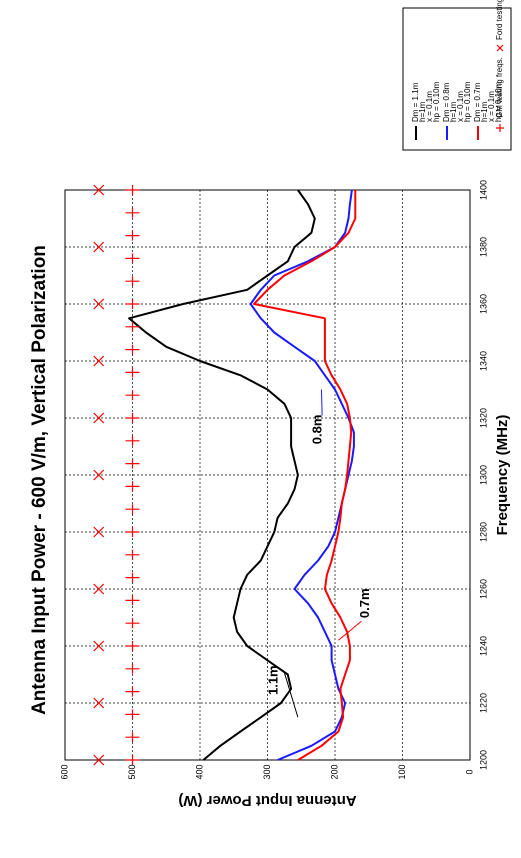 This screenshot has width=521, height=858. What do you see at coordinates (500, 48) in the screenshot?
I see `legend-ford-marker` at bounding box center [500, 48].